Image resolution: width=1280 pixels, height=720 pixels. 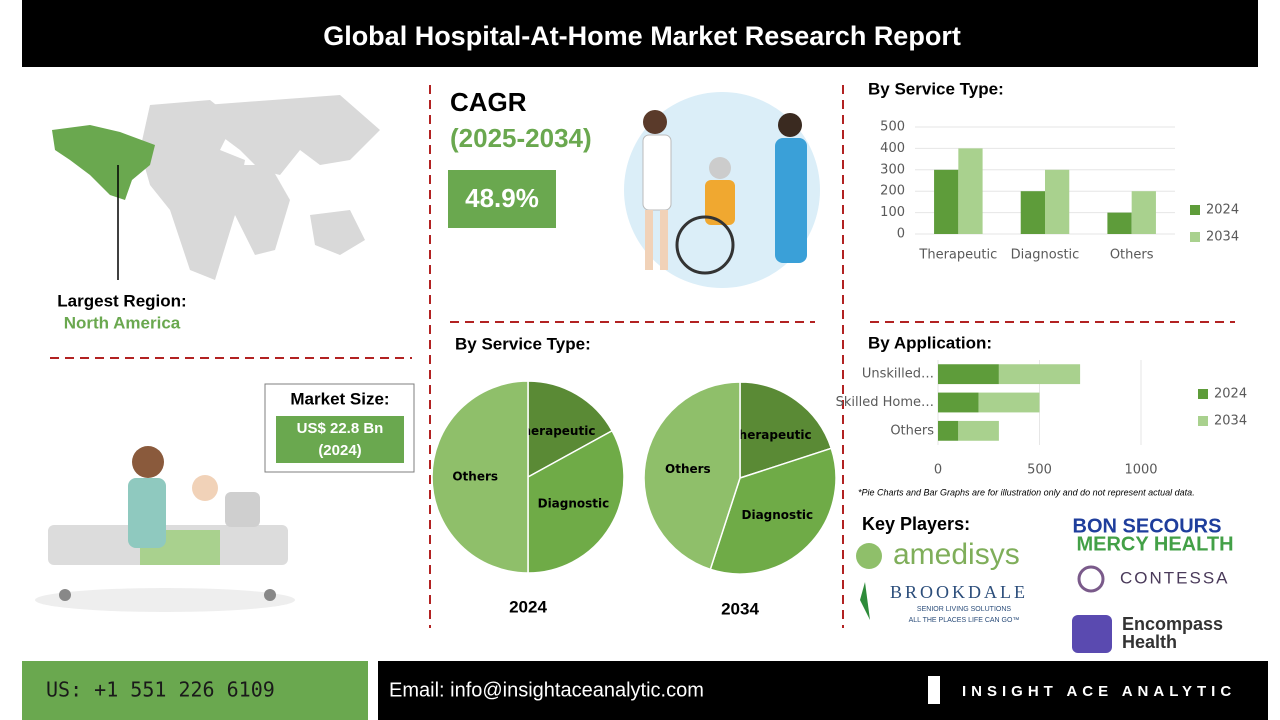 I want to click on market-size-label: Market Size:, so click(x=339, y=398).